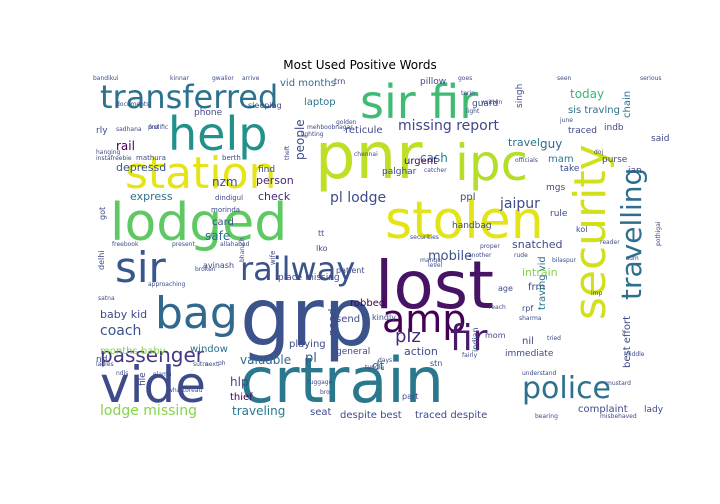 The image size is (720, 504). I want to click on word-chennai: chennai, so click(366, 154).